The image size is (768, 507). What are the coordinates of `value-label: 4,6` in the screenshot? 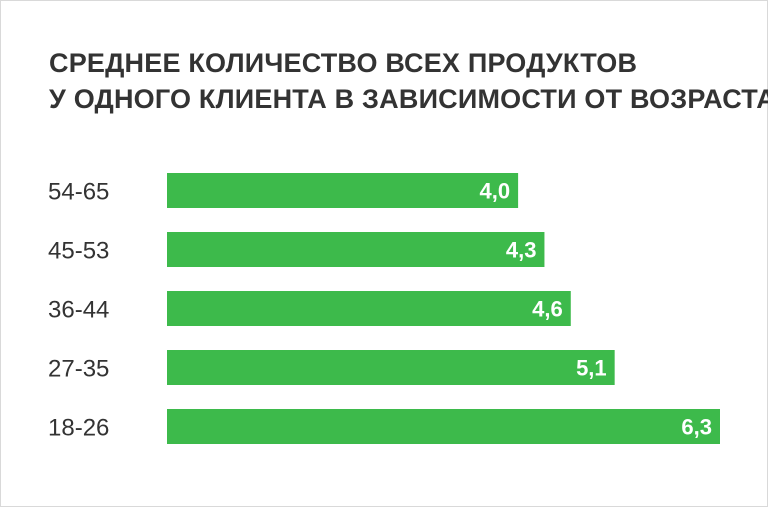 It's located at (547, 309).